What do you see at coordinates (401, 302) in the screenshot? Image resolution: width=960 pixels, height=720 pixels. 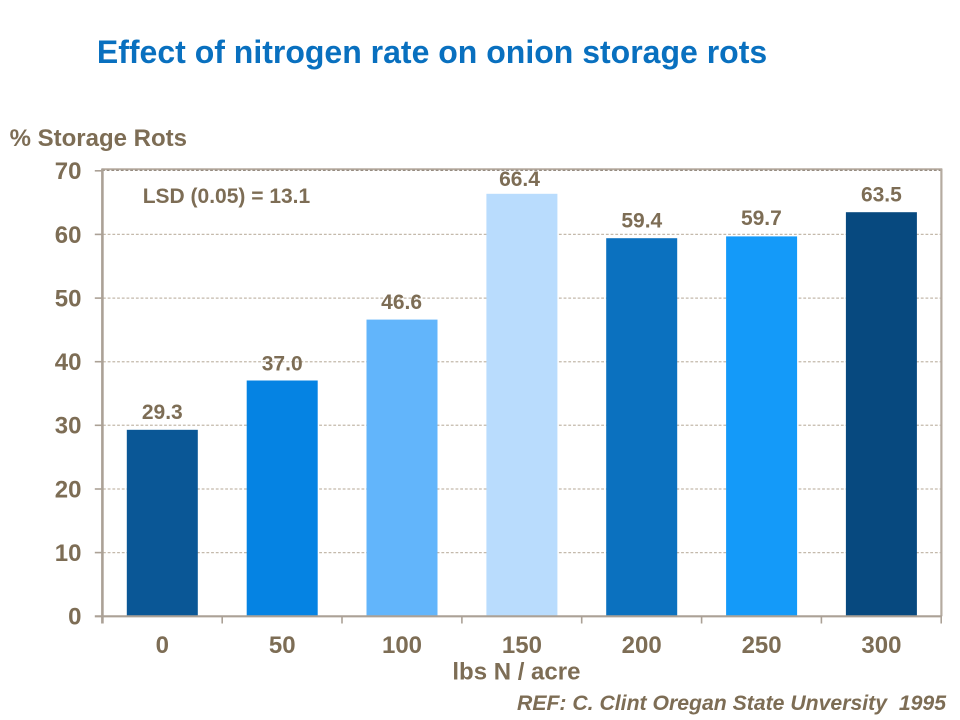 I see `svg-text: 46.6` at bounding box center [401, 302].